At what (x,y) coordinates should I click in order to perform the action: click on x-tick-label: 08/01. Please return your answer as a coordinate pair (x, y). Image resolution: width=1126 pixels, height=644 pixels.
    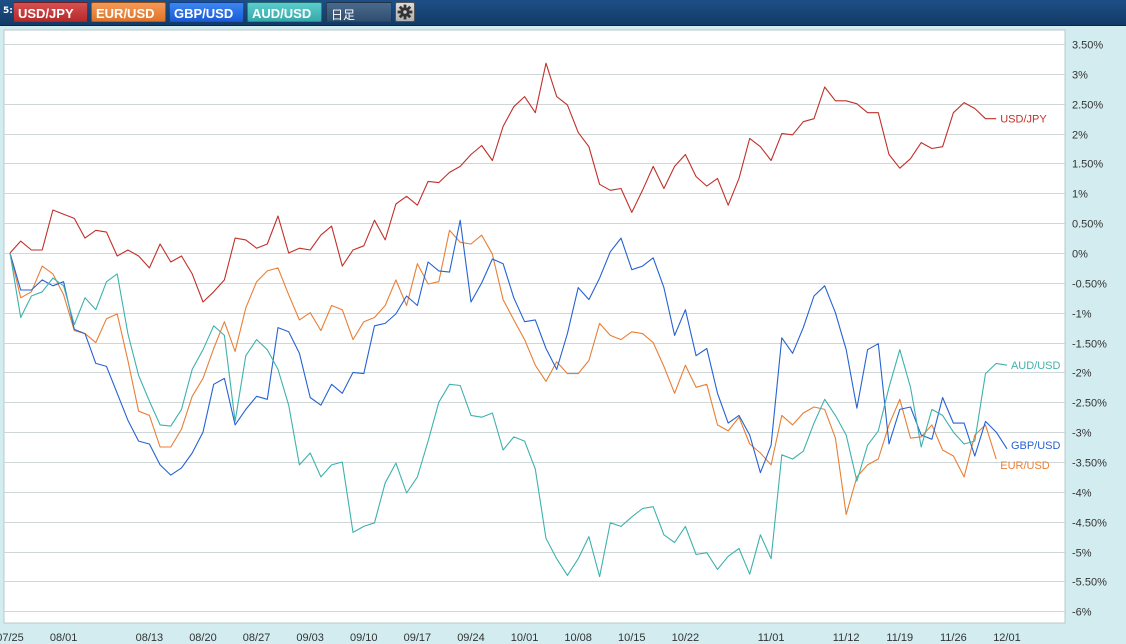
    Looking at the image, I should click on (64, 638).